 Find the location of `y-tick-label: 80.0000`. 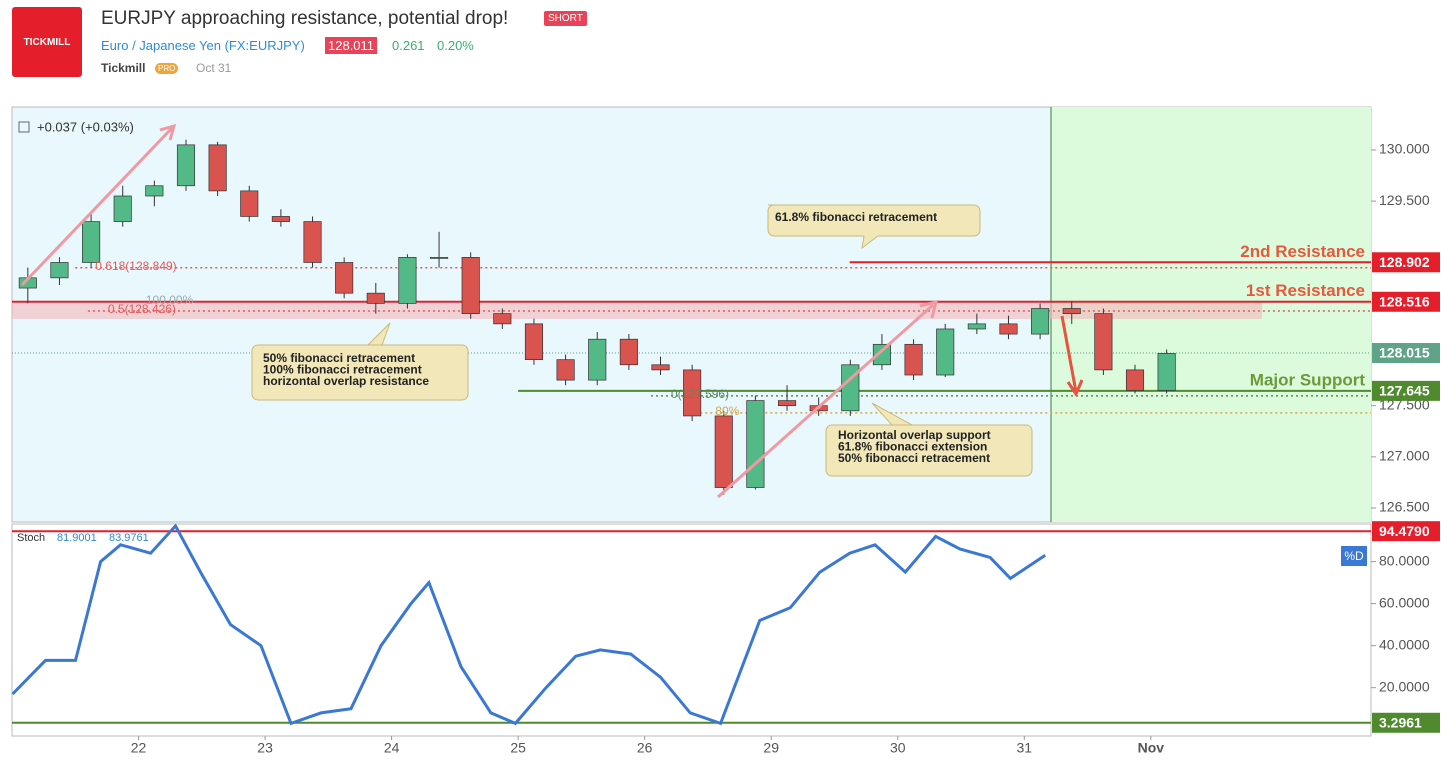

y-tick-label: 80.0000 is located at coordinates (1404, 560).